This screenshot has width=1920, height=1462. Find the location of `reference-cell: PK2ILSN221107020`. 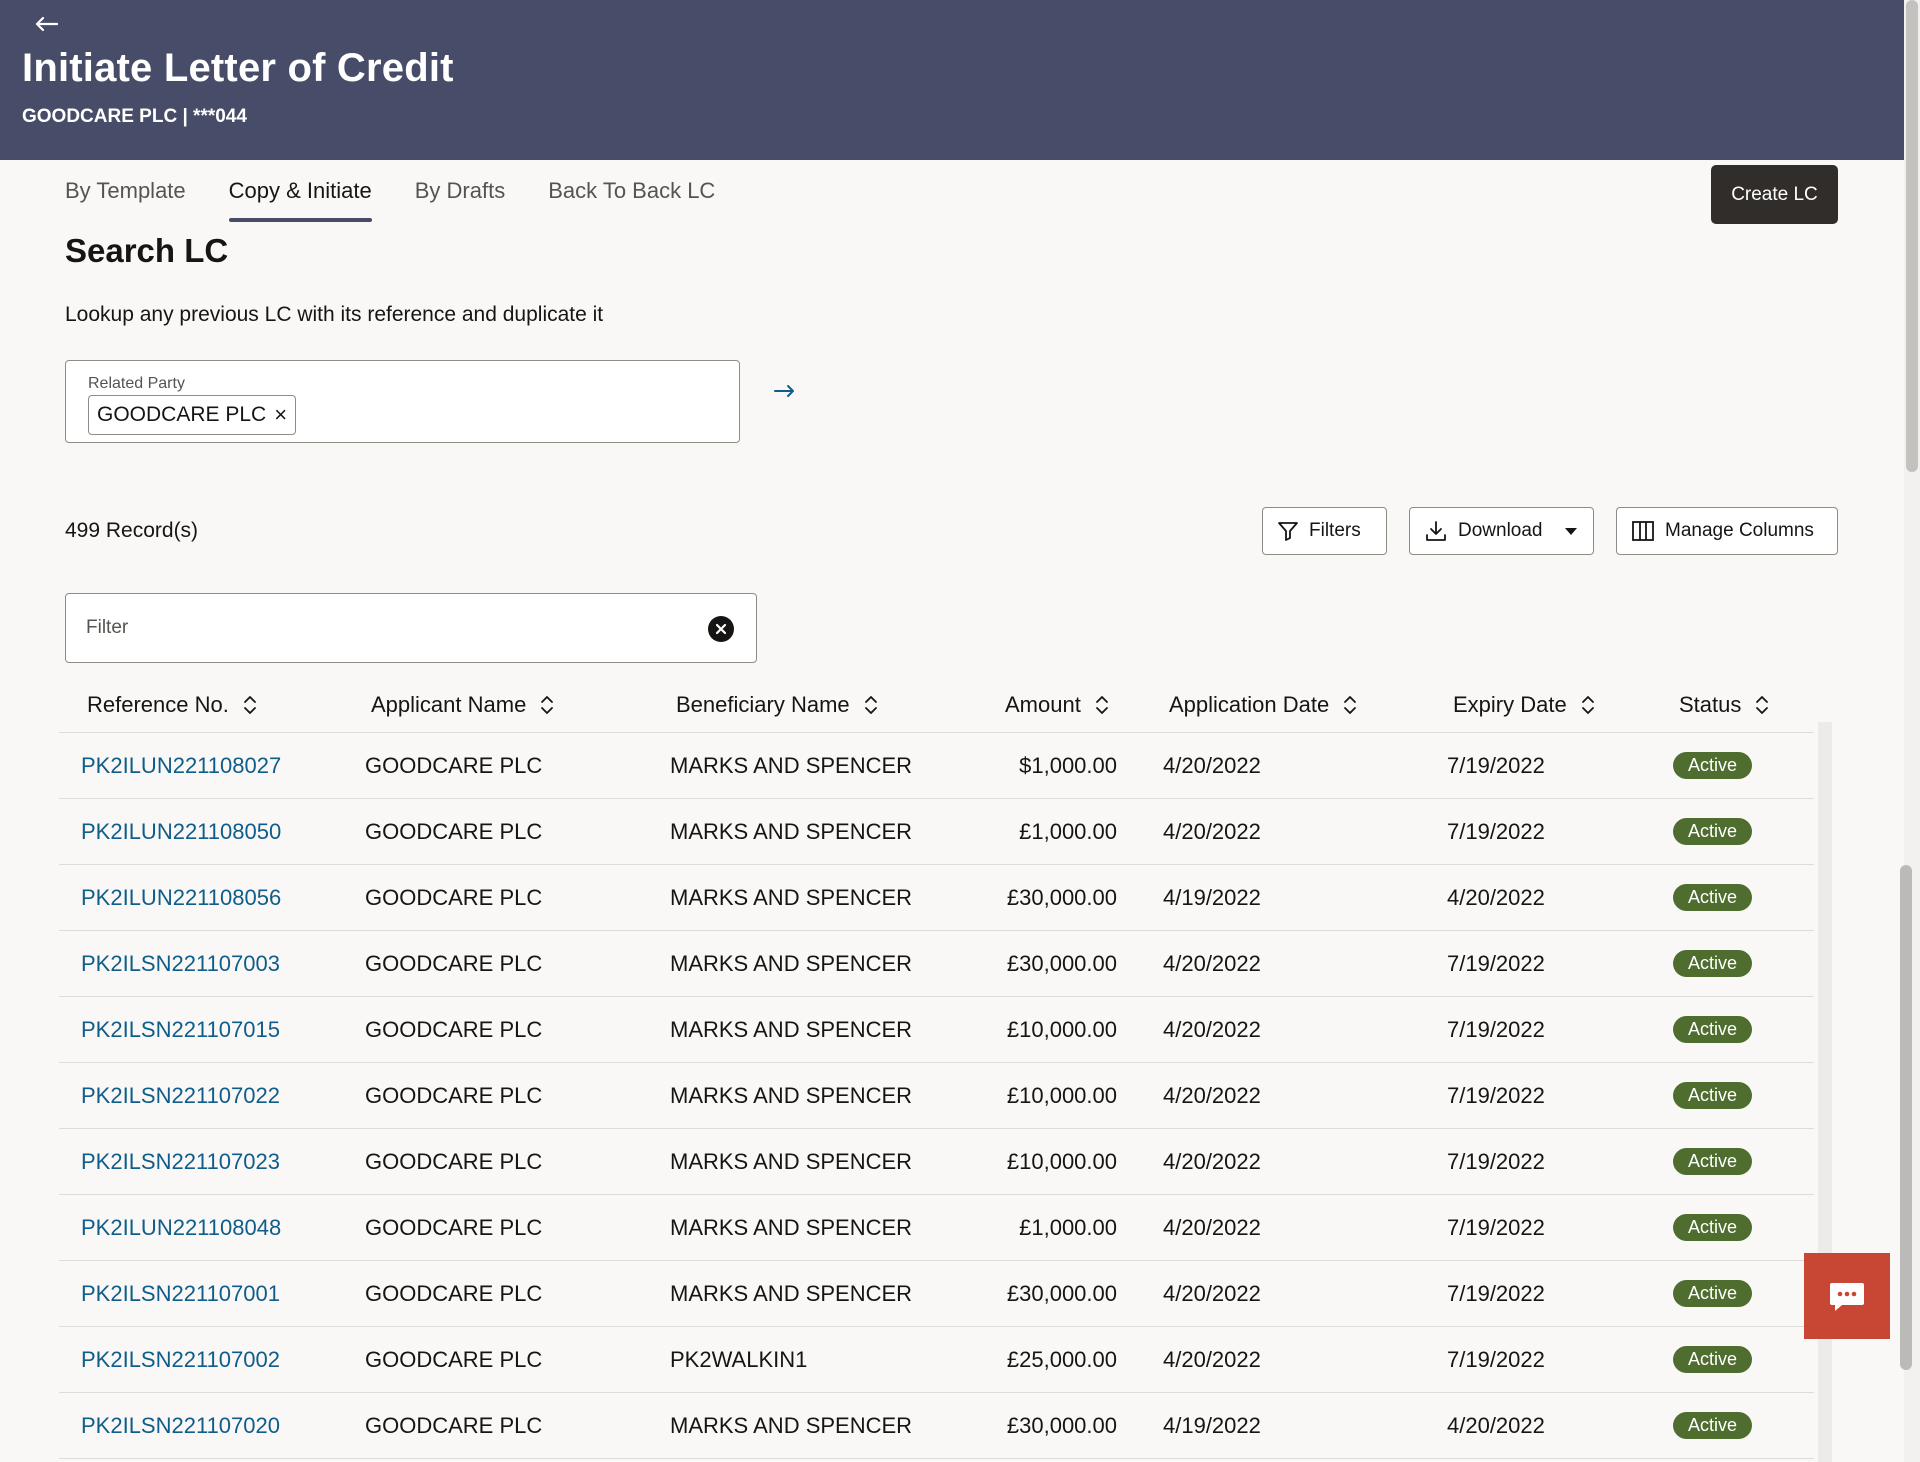

reference-cell: PK2ILSN221107020 is located at coordinates (180, 1425).